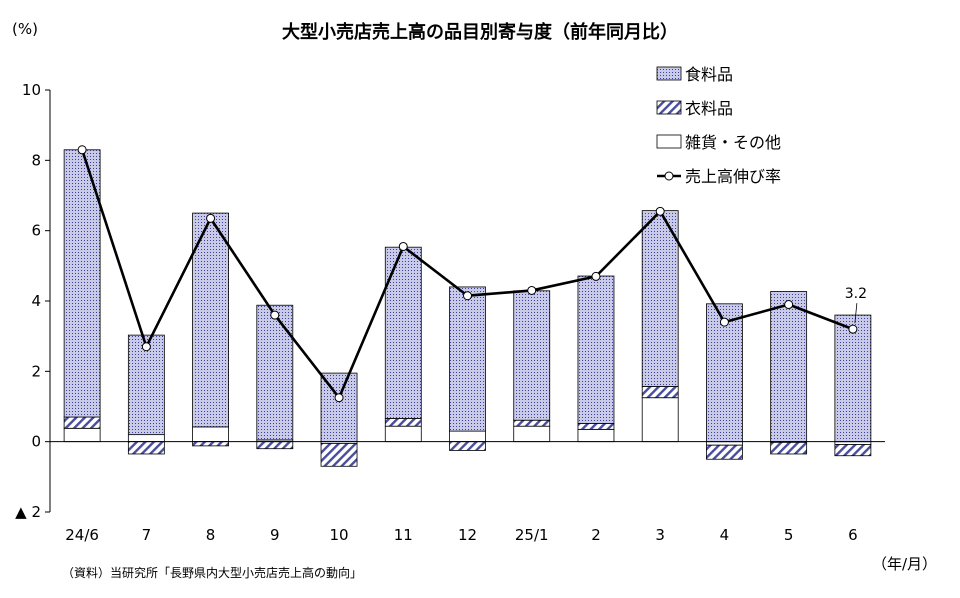 The width and height of the screenshot is (960, 598). I want to click on x-tick-label: 3, so click(660, 535).